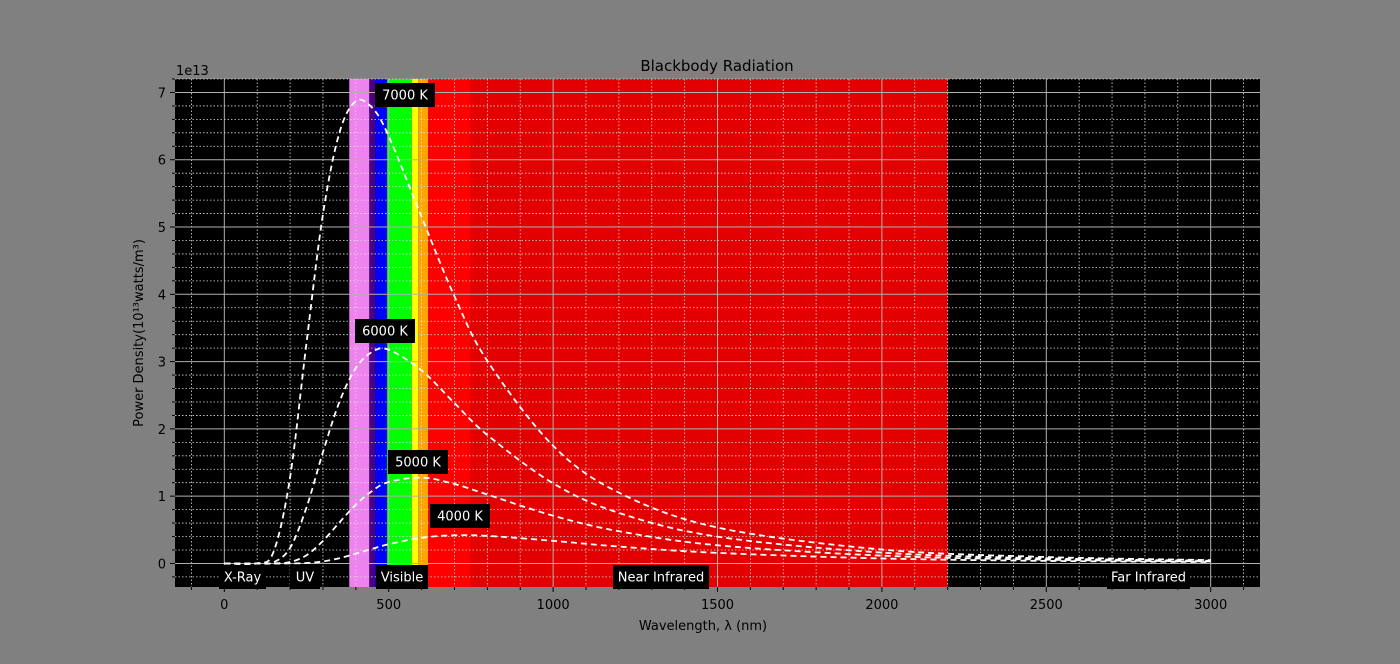 Image resolution: width=1400 pixels, height=664 pixels. I want to click on temperature-label-text: 5000 K, so click(418, 463).